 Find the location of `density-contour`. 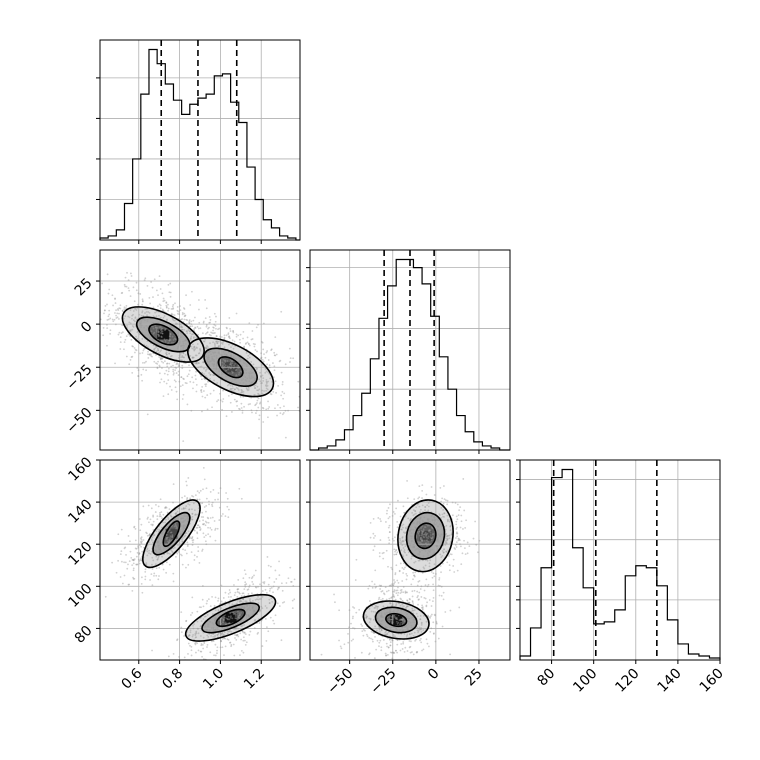

density-contour is located at coordinates (163, 334).